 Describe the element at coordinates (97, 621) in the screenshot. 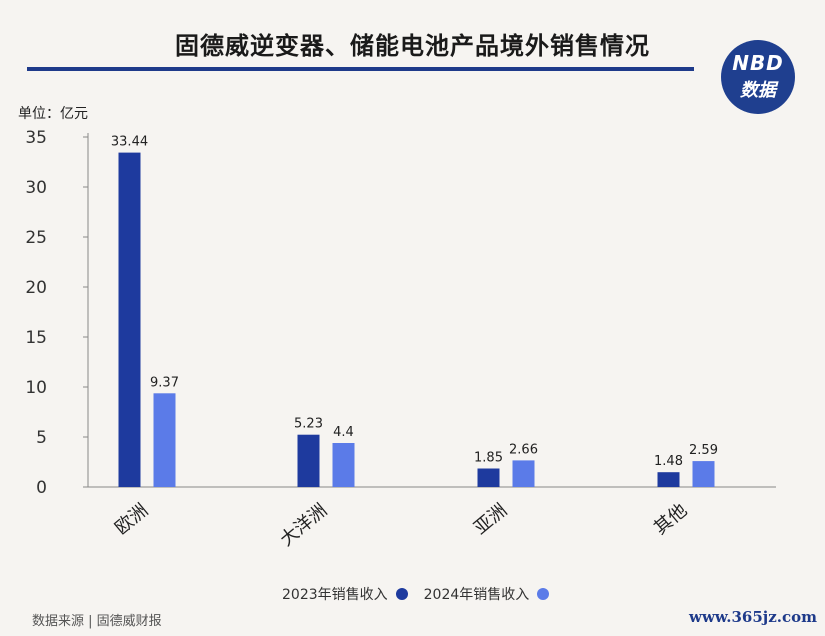

I see `data-source: 数据来源 | 固德威财报` at that location.